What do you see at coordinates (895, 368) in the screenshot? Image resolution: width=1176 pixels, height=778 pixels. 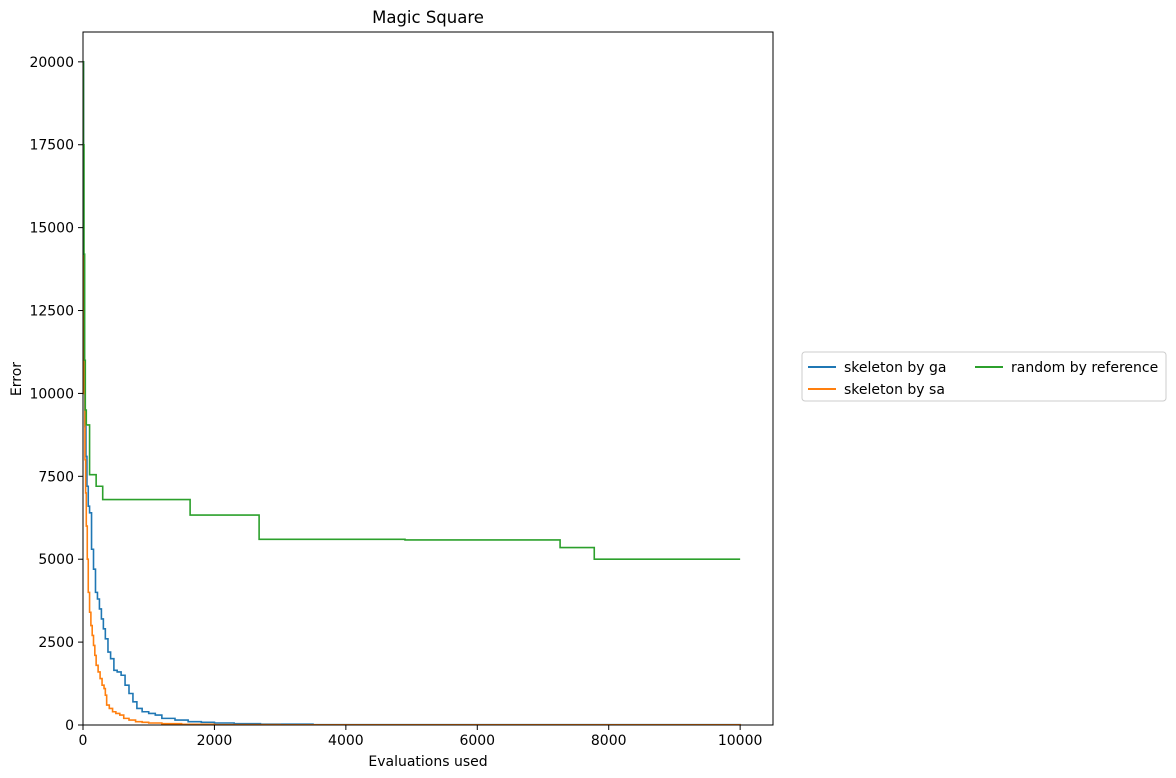 I see `legend-label: skeleton by ga` at bounding box center [895, 368].